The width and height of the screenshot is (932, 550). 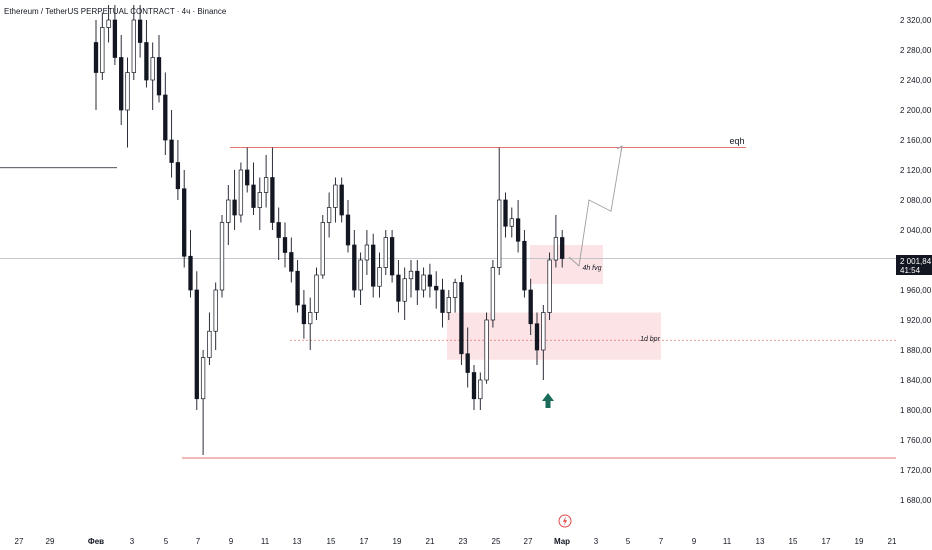 I want to click on x-tick-label: 7, so click(x=661, y=541).